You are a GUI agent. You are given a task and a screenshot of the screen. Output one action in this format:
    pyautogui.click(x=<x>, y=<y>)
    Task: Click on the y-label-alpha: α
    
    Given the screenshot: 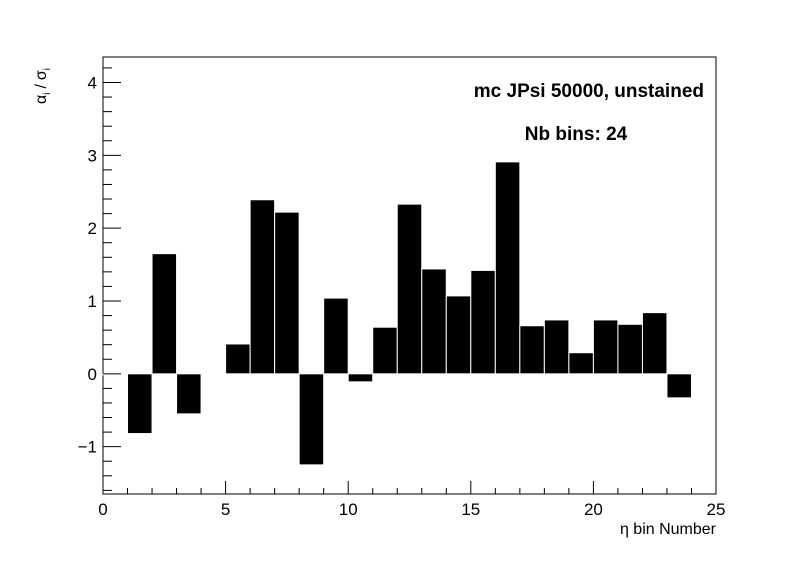 What is the action you would take?
    pyautogui.click(x=41, y=99)
    